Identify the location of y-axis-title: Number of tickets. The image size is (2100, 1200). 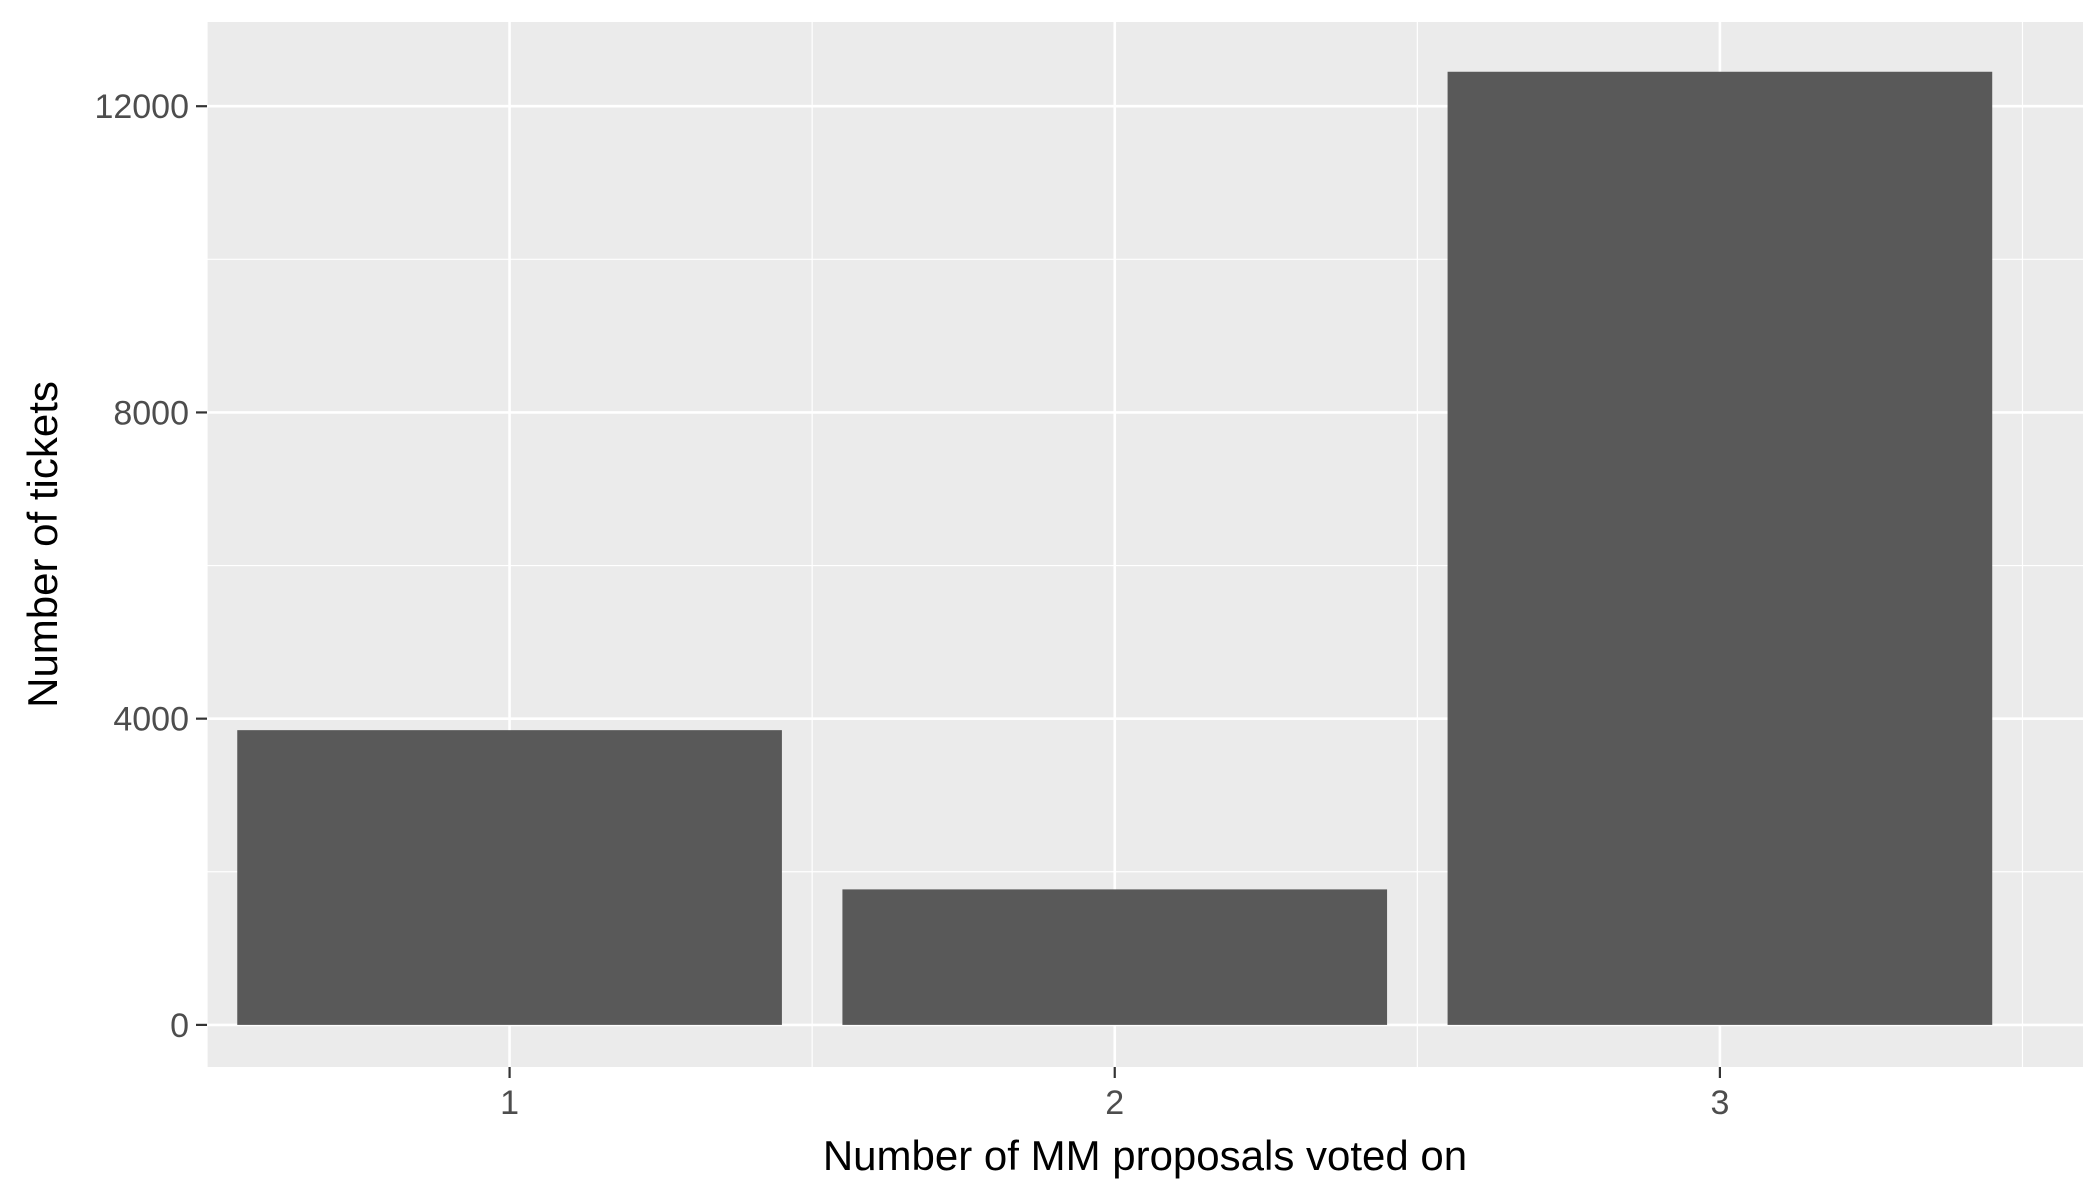
(42, 544).